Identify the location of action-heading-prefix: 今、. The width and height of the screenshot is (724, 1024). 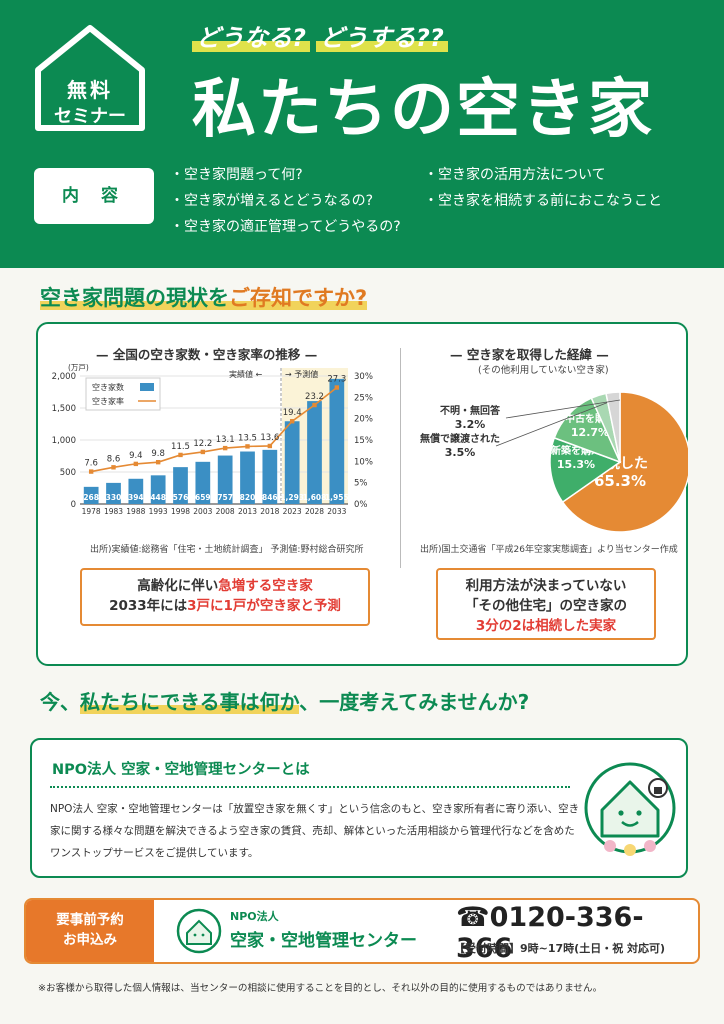
(60, 702).